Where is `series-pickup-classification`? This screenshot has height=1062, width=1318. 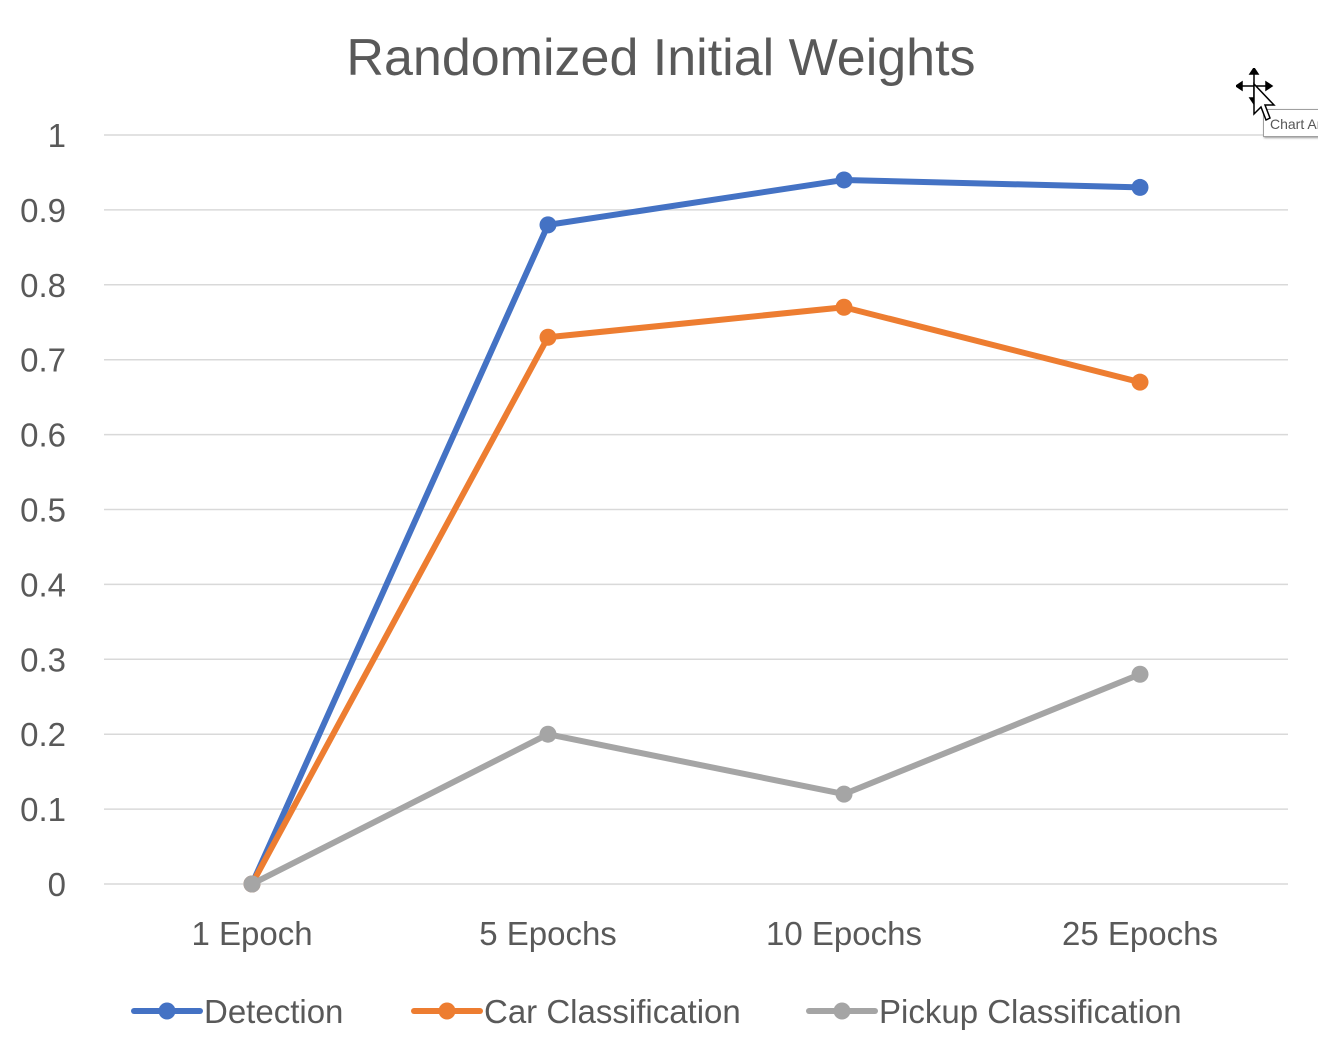
series-pickup-classification is located at coordinates (696, 779).